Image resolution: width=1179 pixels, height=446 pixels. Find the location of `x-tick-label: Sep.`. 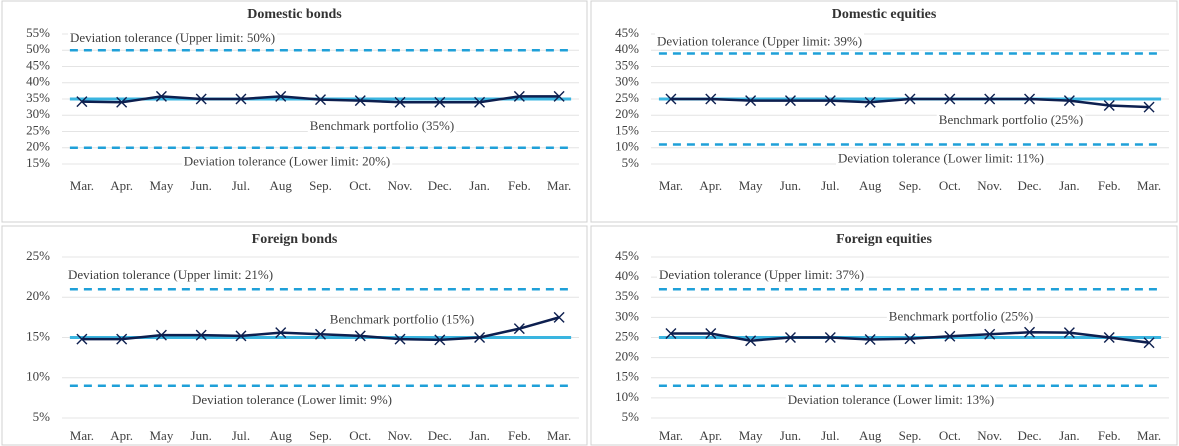

x-tick-label: Sep. is located at coordinates (910, 435).